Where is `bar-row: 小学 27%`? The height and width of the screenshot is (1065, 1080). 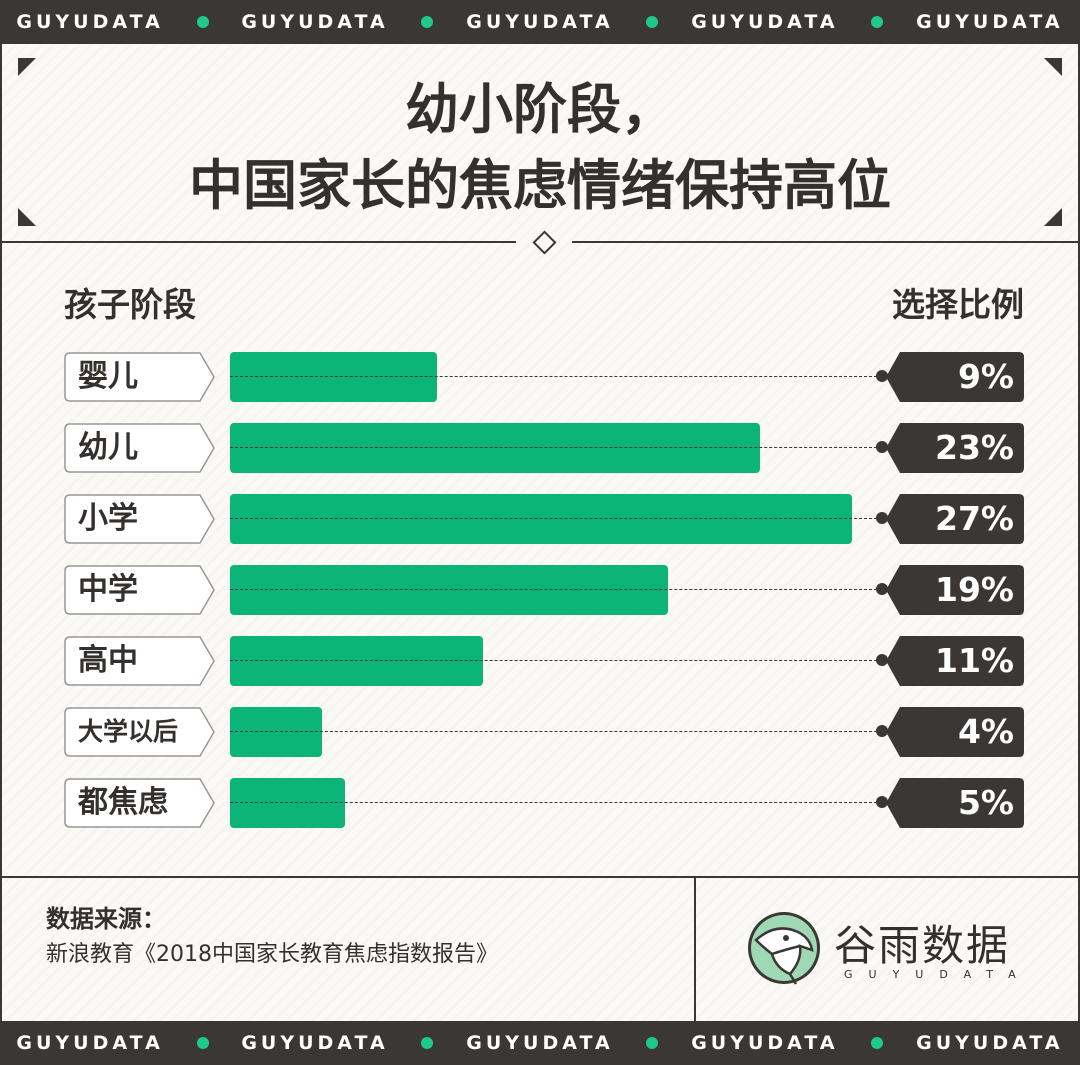
bar-row: 小学 27% is located at coordinates (540, 519).